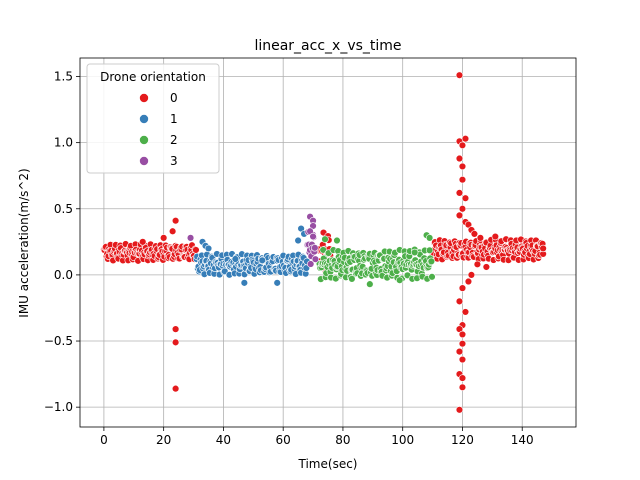 Image resolution: width=640 pixels, height=480 pixels. I want to click on y-tick-label: 0.0, so click(63, 275).